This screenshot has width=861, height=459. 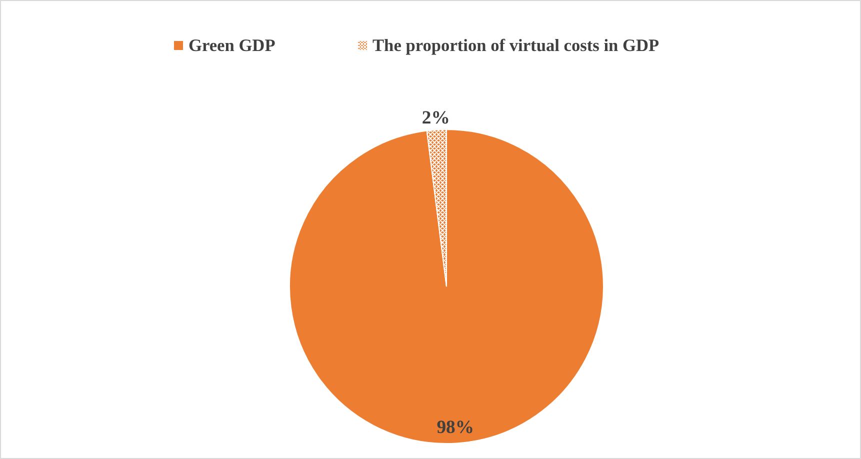 What do you see at coordinates (436, 117) in the screenshot?
I see `data-label: 2%` at bounding box center [436, 117].